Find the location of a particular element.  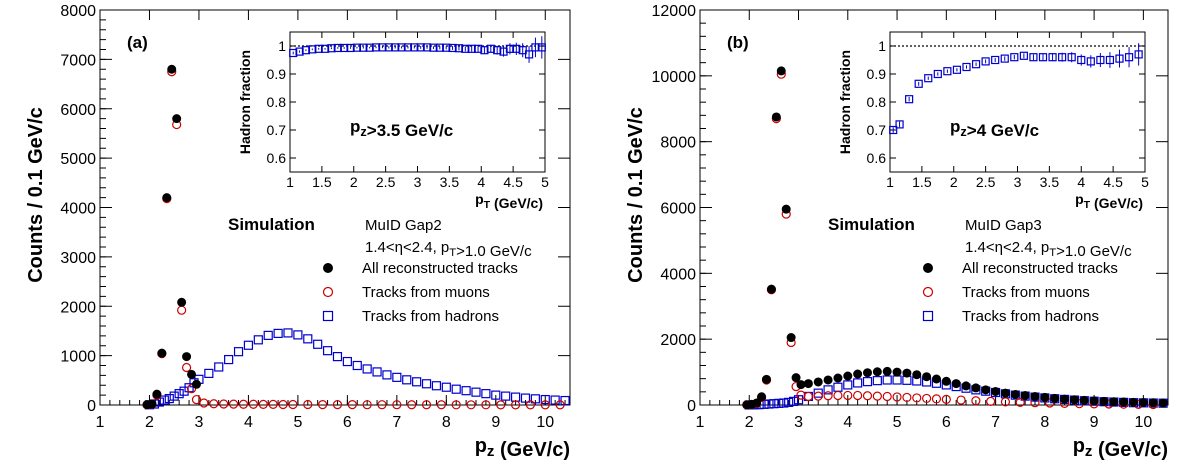

inset-y-tick-label: 1 is located at coordinates (882, 46).